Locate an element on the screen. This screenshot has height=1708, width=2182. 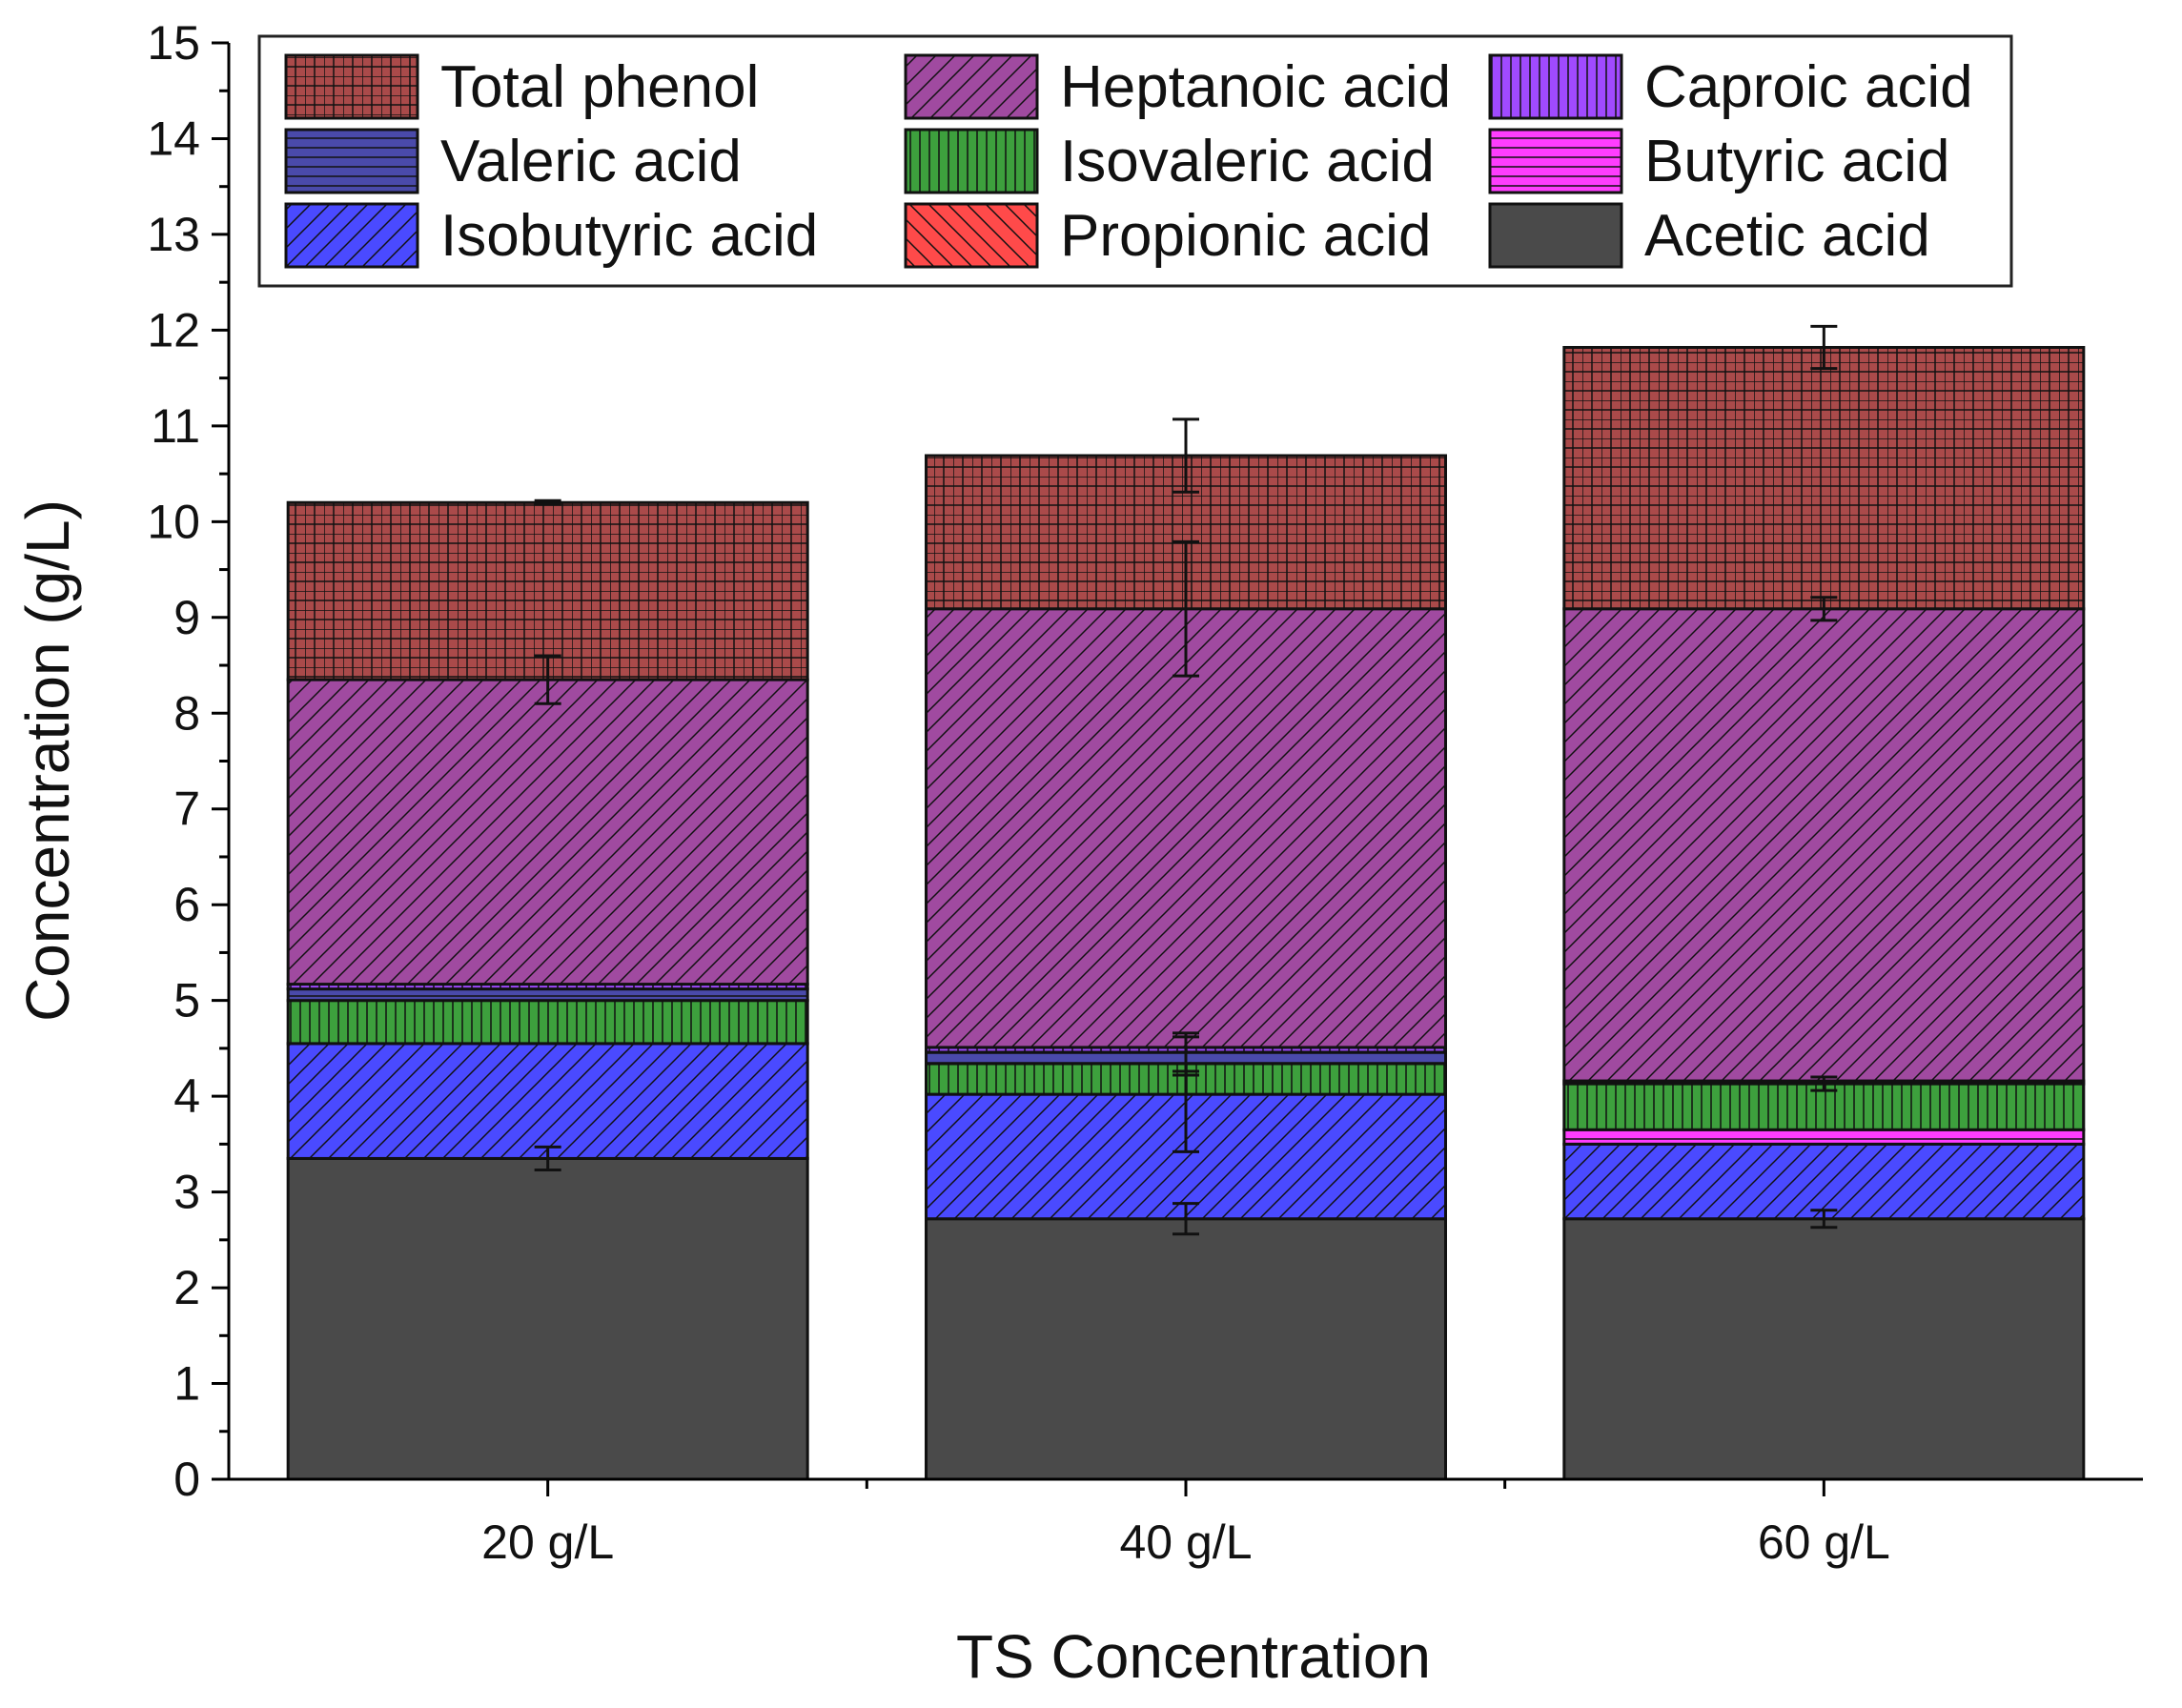
bar-isobutyric-acid-40-g-l is located at coordinates (1186, 1156).